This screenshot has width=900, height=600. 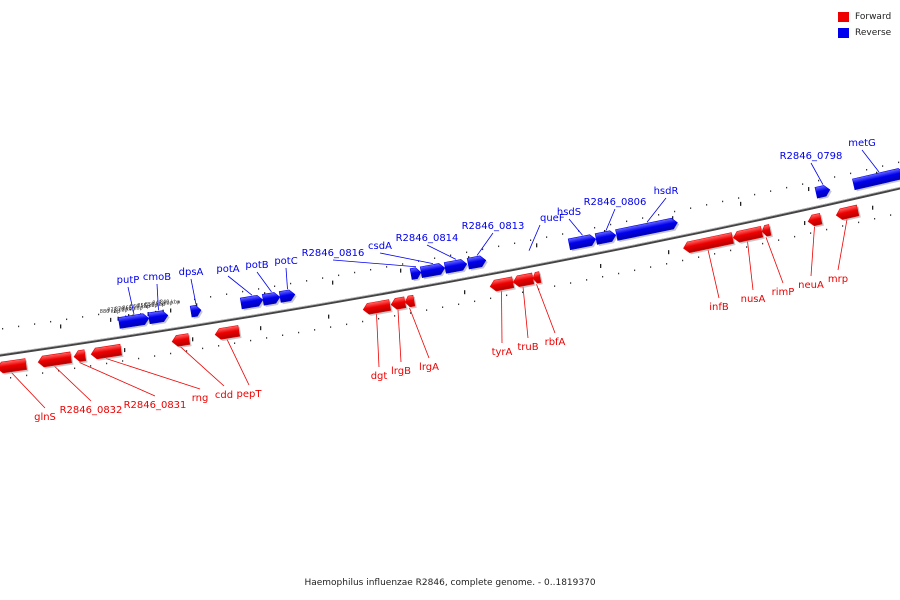 What do you see at coordinates (767, 231) in the screenshot?
I see `gene-rimp` at bounding box center [767, 231].